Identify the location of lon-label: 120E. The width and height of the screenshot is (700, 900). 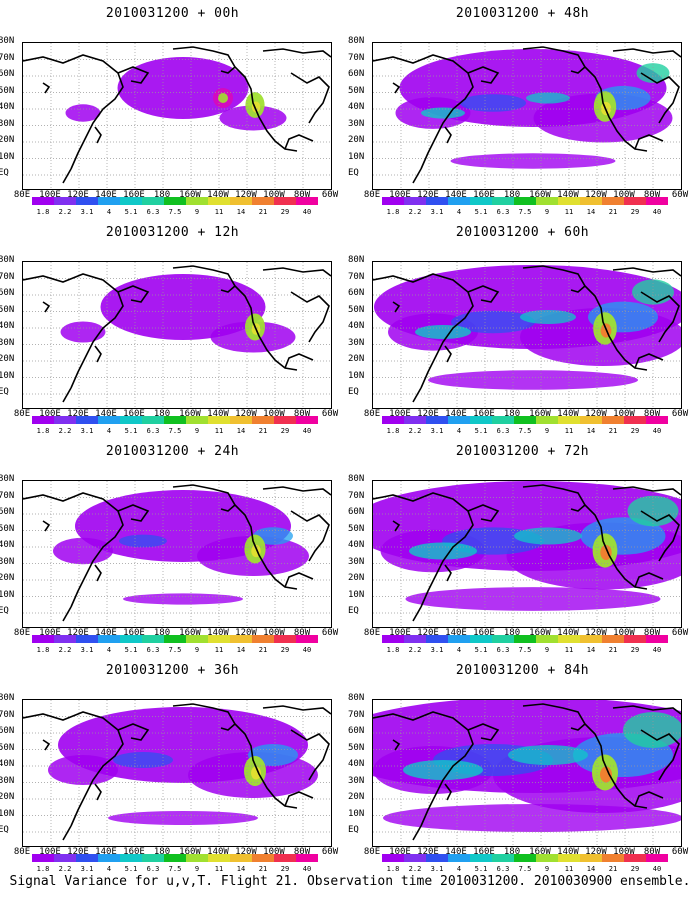
(428, 195).